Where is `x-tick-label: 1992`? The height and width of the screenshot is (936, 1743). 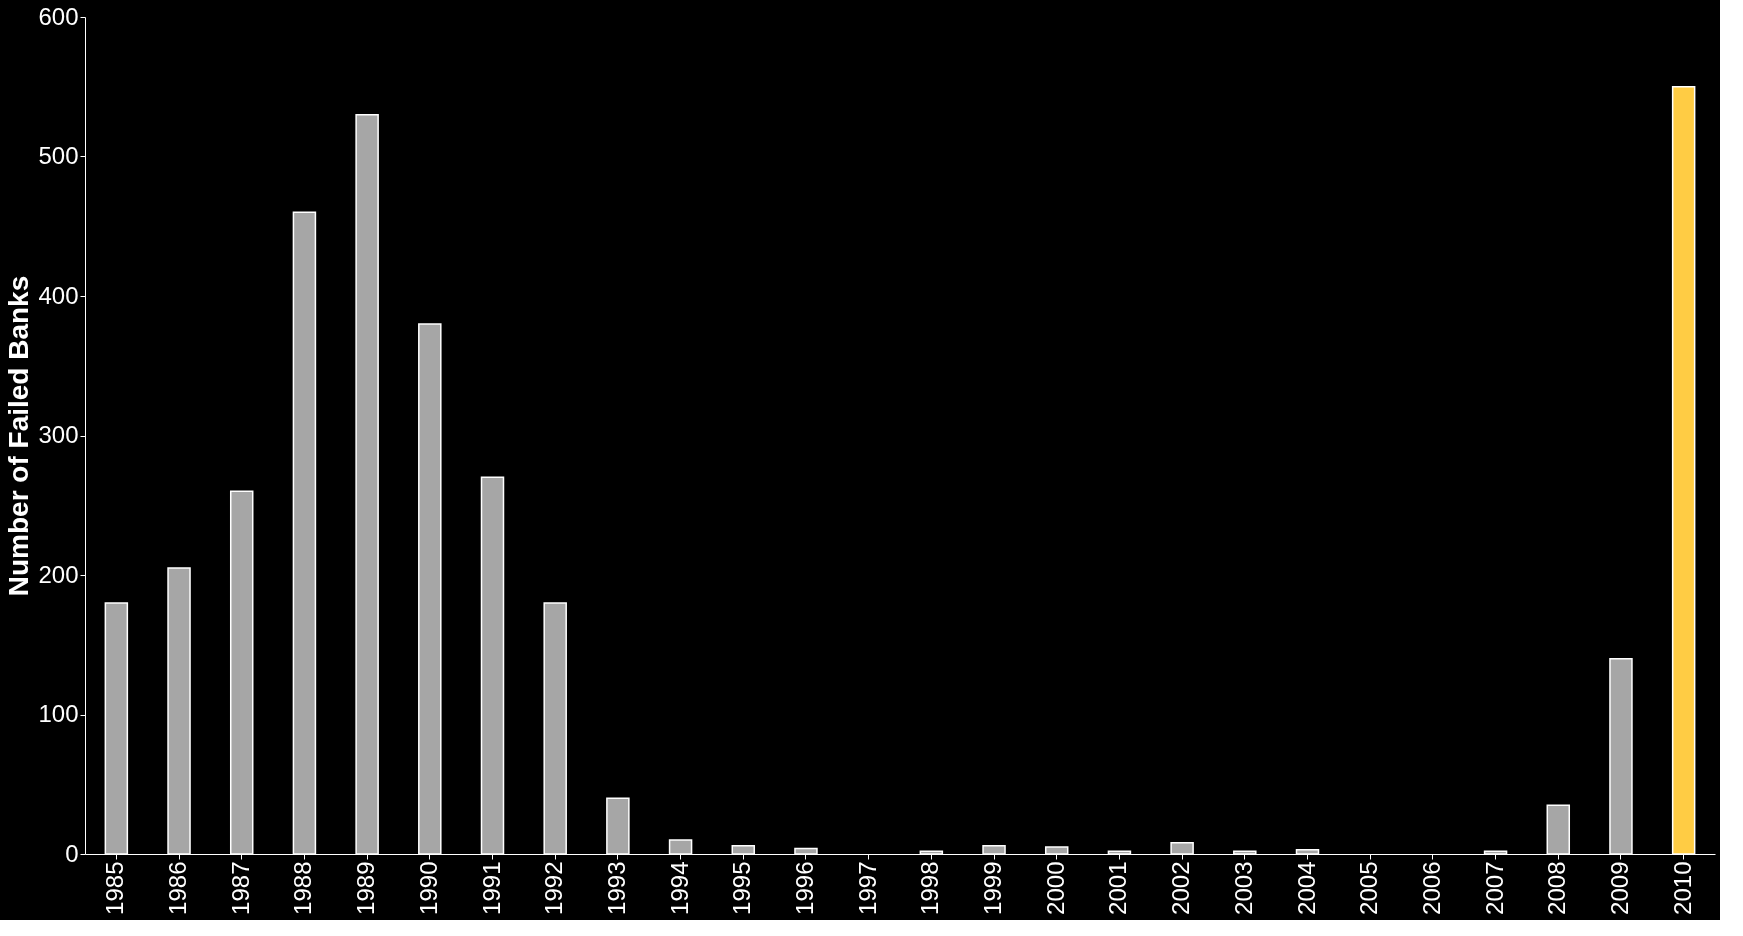 x-tick-label: 1992 is located at coordinates (554, 888).